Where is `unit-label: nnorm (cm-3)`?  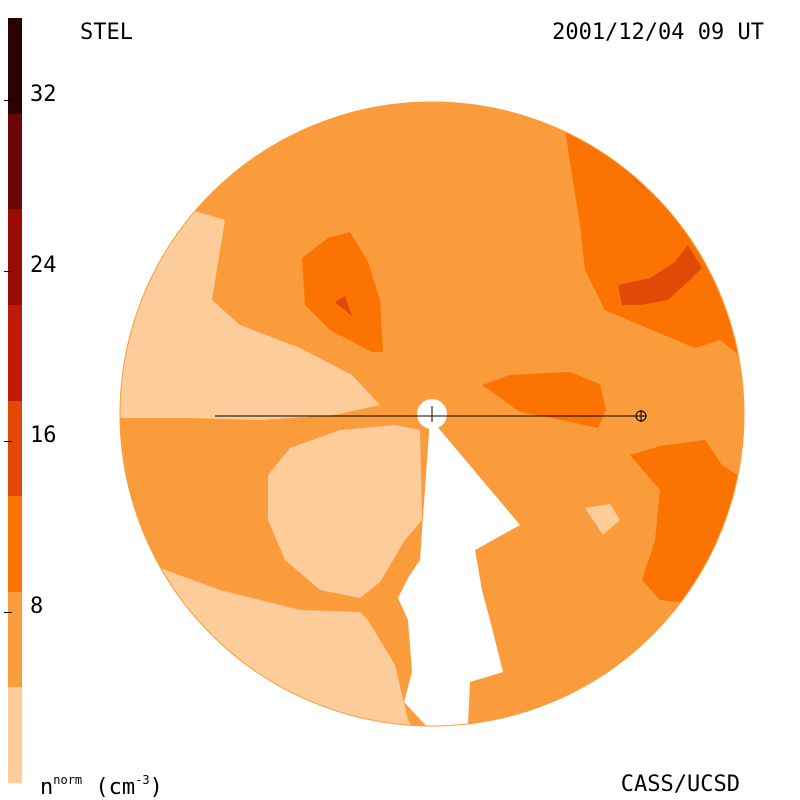 unit-label: nnorm (cm-3) is located at coordinates (101, 786).